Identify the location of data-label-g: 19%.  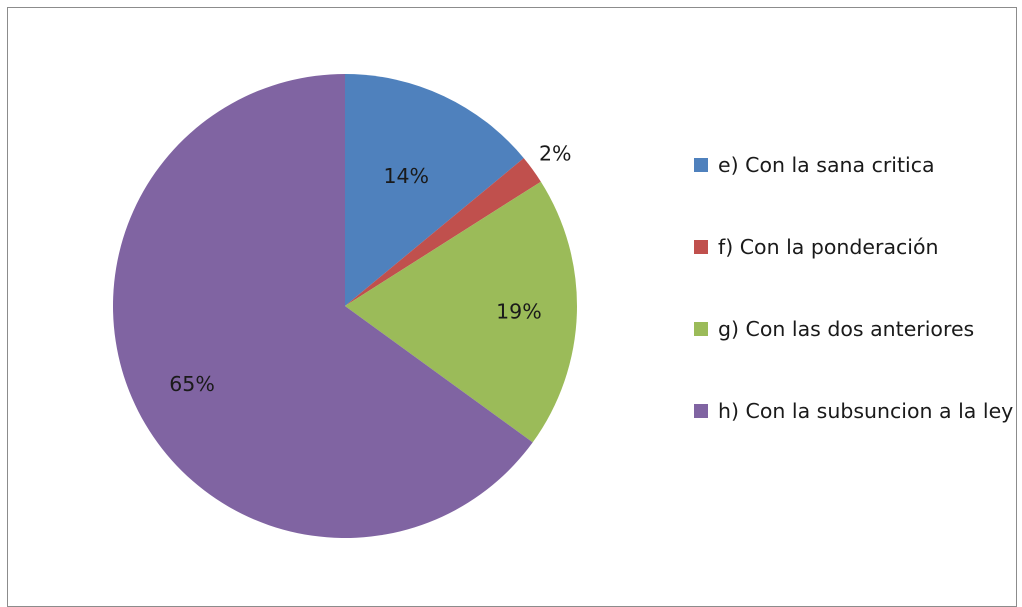
(519, 311).